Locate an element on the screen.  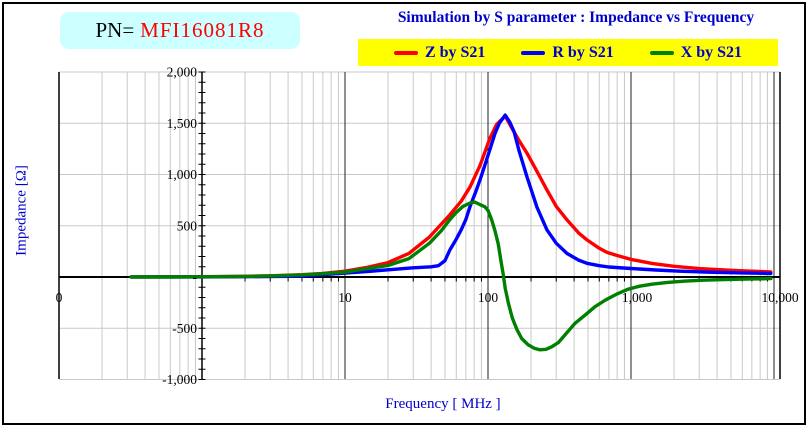
pn-label: PN= is located at coordinates (115, 30).